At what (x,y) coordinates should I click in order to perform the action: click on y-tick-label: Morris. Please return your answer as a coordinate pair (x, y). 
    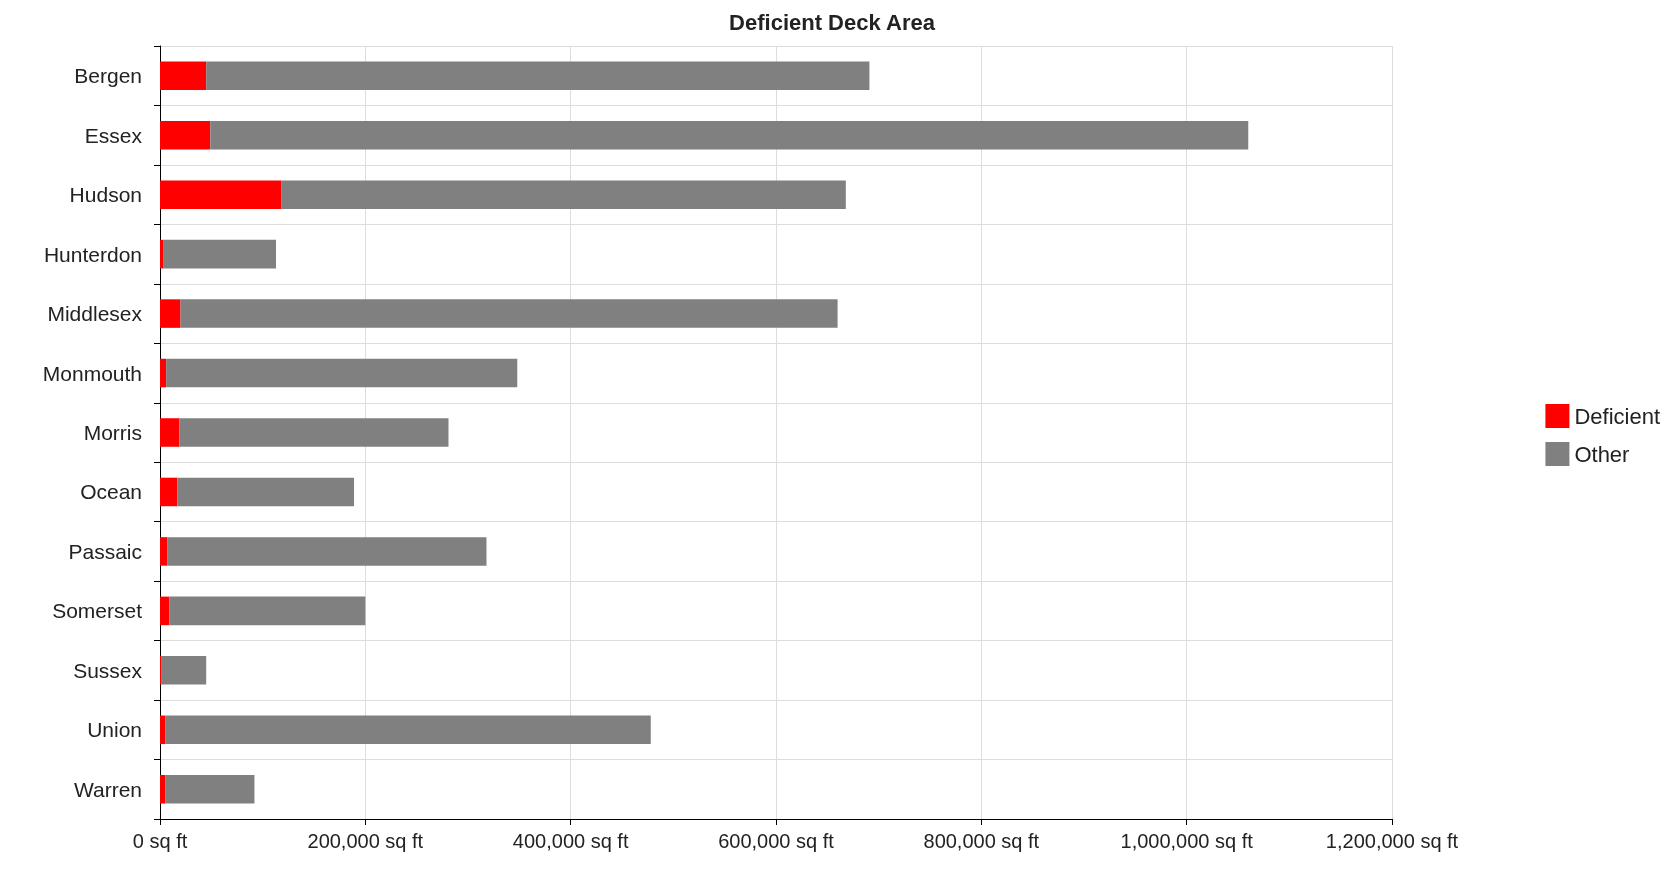
    Looking at the image, I should click on (112, 432).